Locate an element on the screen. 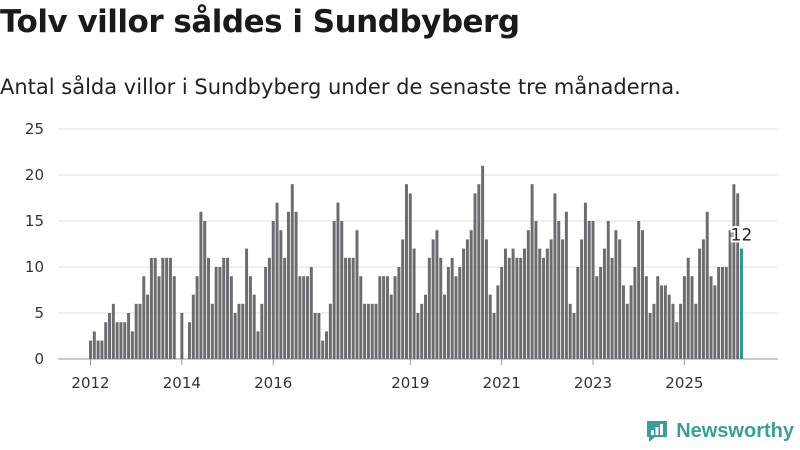 The image size is (800, 450). x-tick-label: 2023 is located at coordinates (593, 383).